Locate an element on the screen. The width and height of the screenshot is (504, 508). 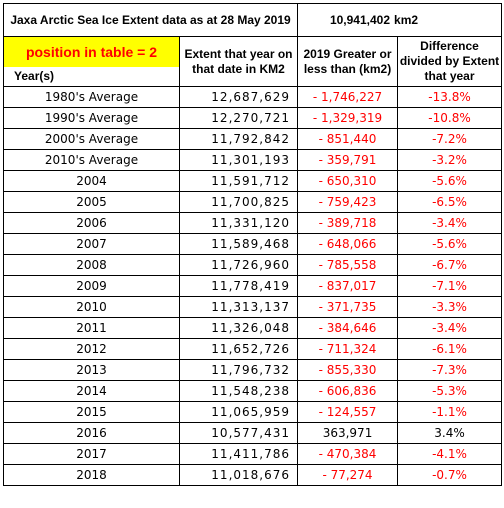
difference-cell: - 1,746,227 is located at coordinates (348, 97).